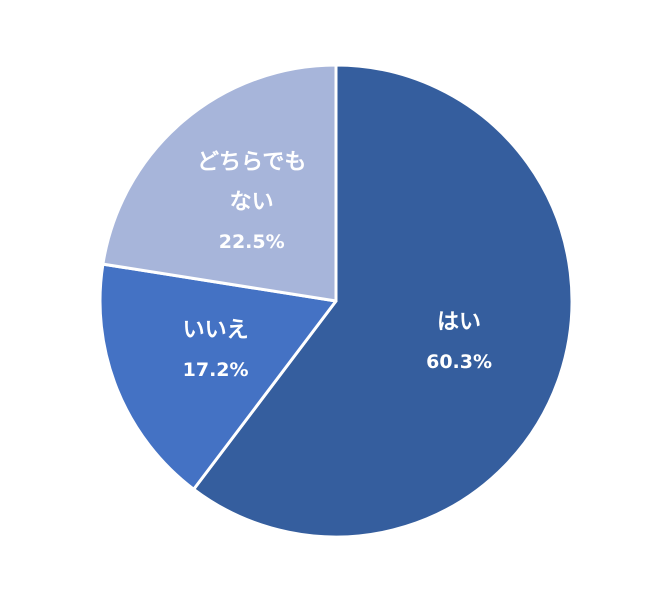  Describe the element at coordinates (215, 330) in the screenshot. I see `category-label: いいえ` at that location.